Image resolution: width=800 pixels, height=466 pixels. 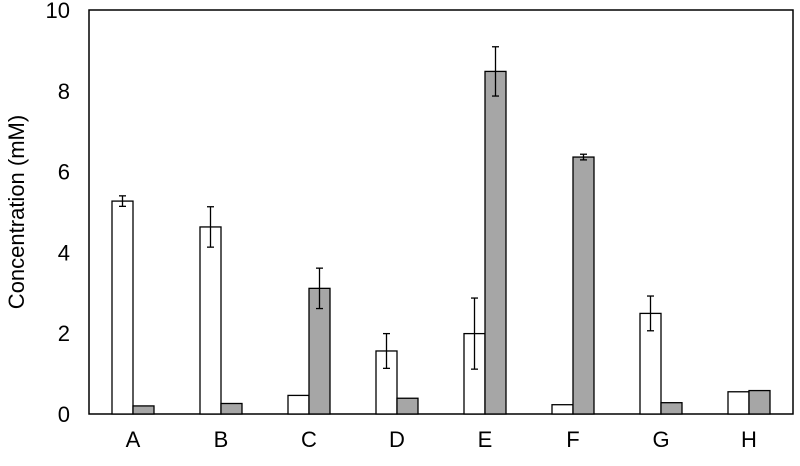 What do you see at coordinates (485, 439) in the screenshot?
I see `x-tick-label: E` at bounding box center [485, 439].